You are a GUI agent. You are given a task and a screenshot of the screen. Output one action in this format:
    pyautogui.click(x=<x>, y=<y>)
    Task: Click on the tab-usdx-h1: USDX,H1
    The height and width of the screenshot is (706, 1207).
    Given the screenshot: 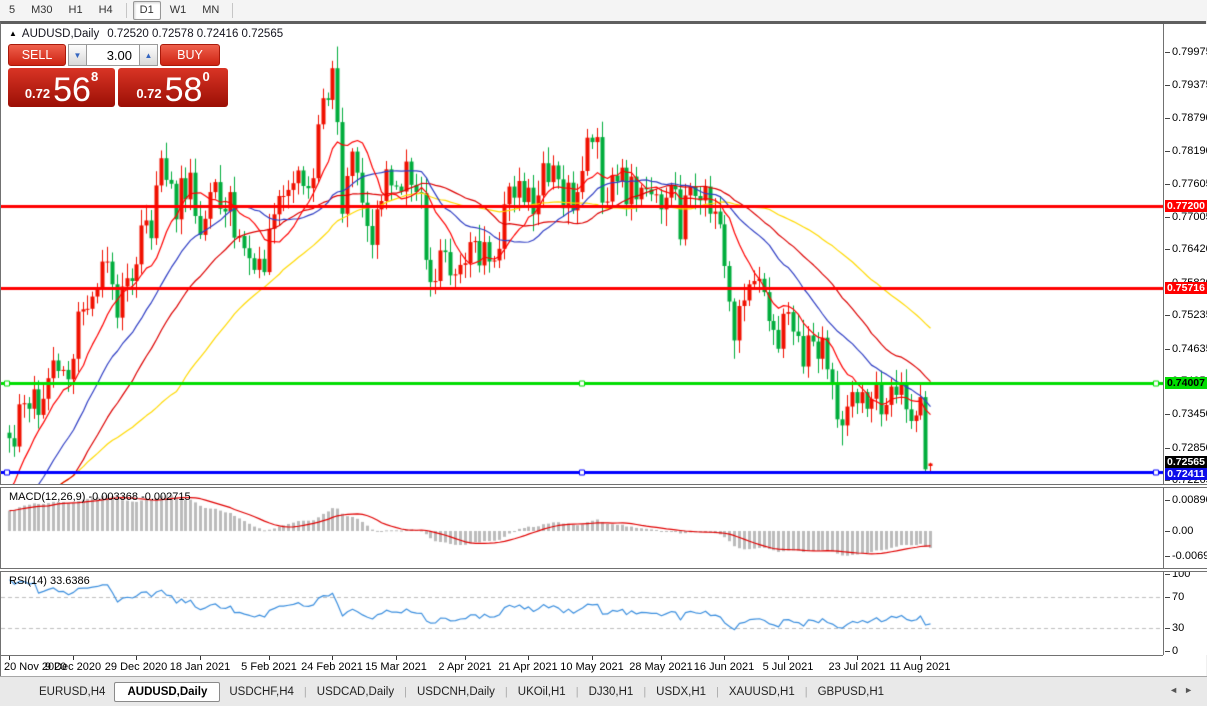 What is the action you would take?
    pyautogui.click(x=681, y=691)
    